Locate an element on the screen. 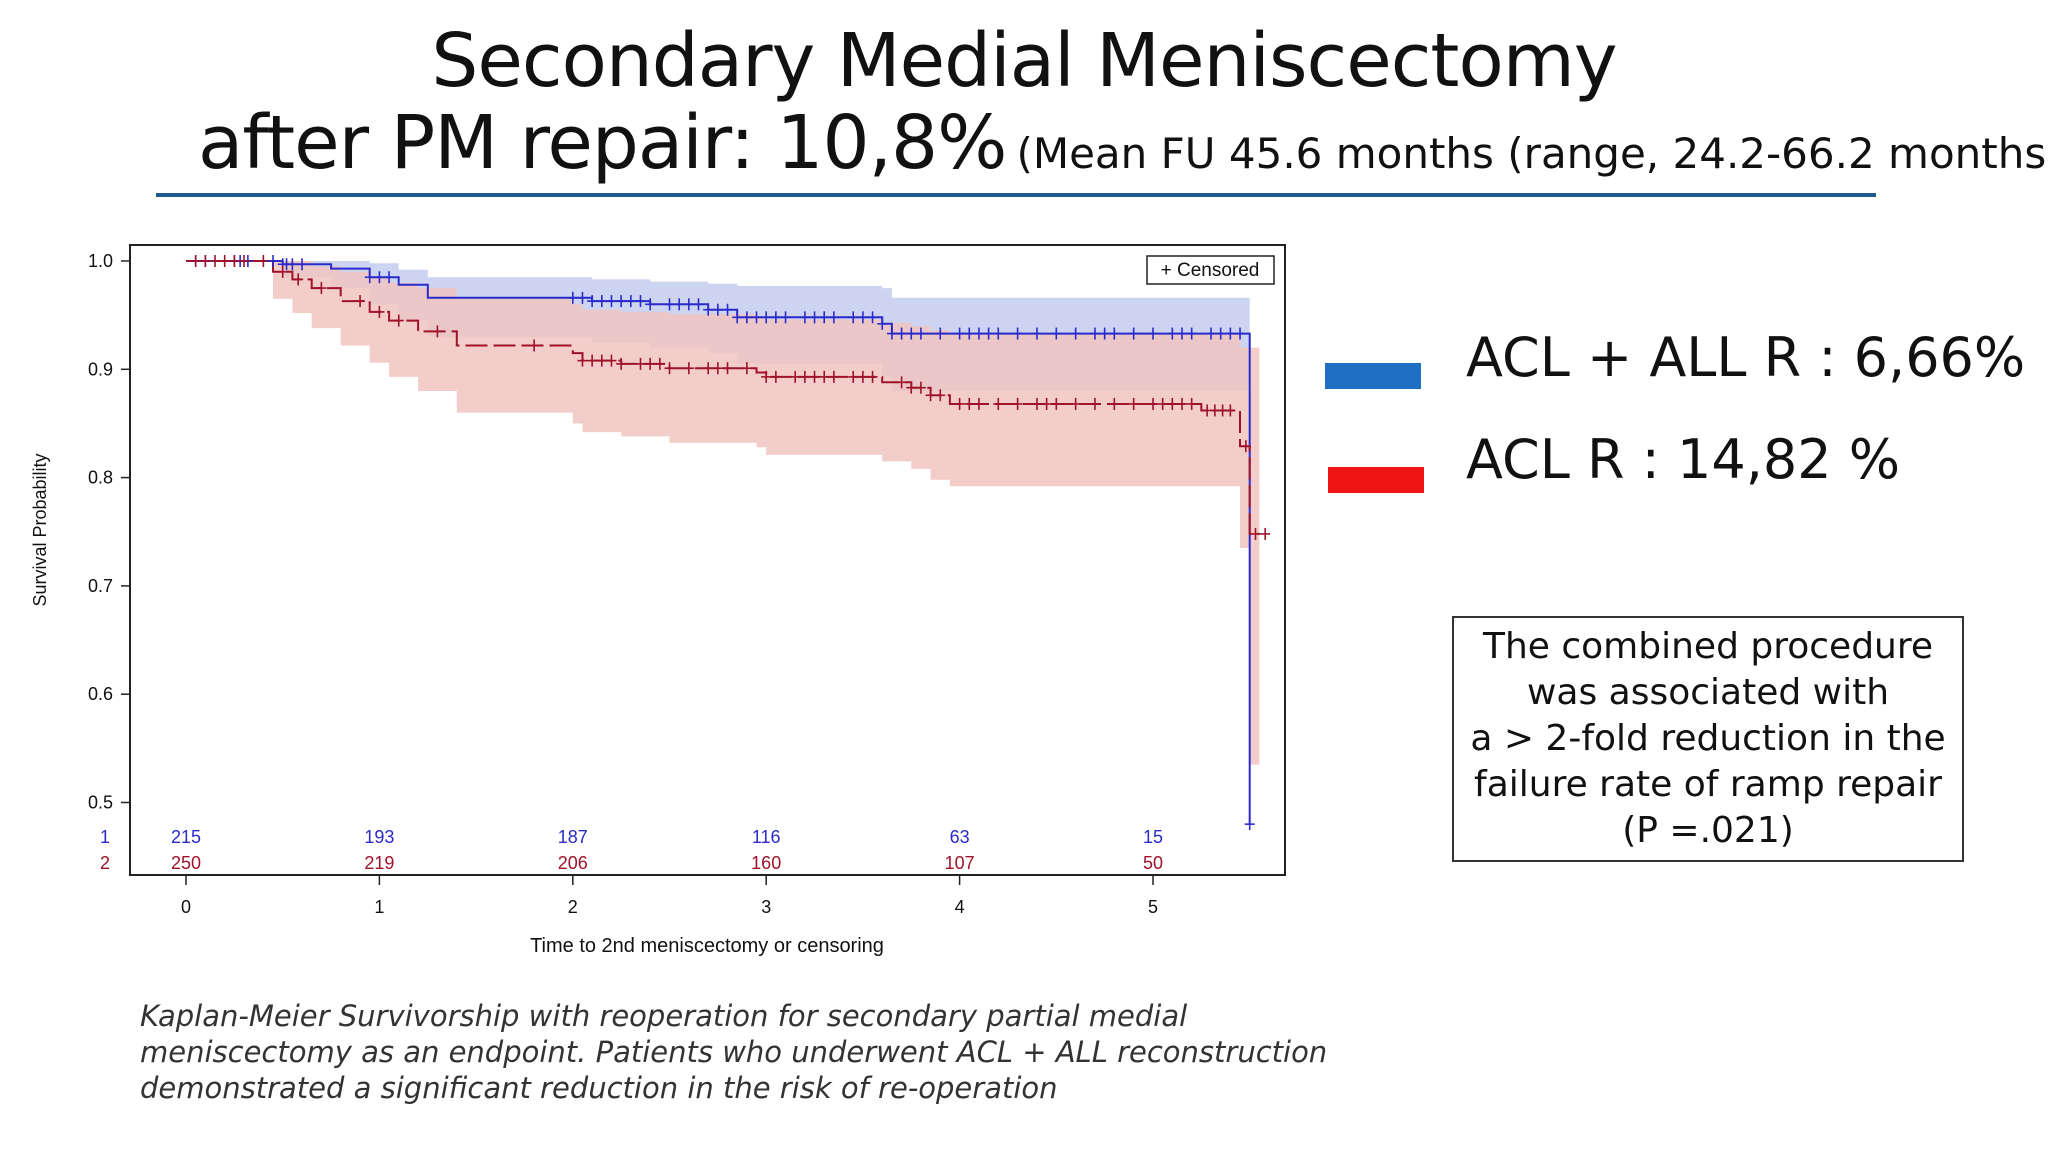 The width and height of the screenshot is (2048, 1152). at-risk-count: 15 is located at coordinates (1153, 837).